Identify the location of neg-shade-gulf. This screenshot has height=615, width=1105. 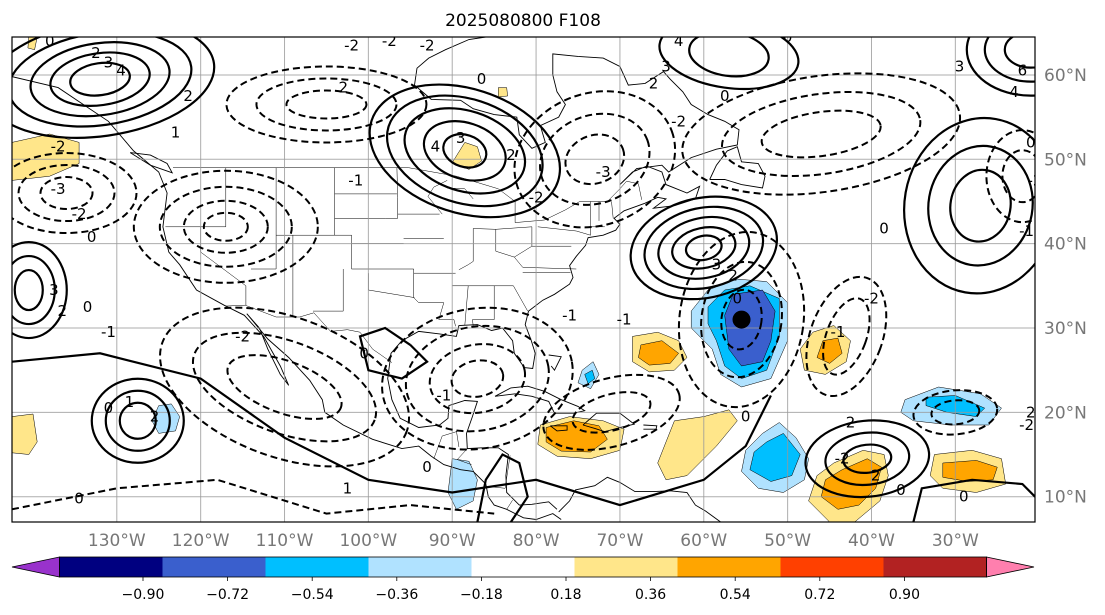
(590, 377).